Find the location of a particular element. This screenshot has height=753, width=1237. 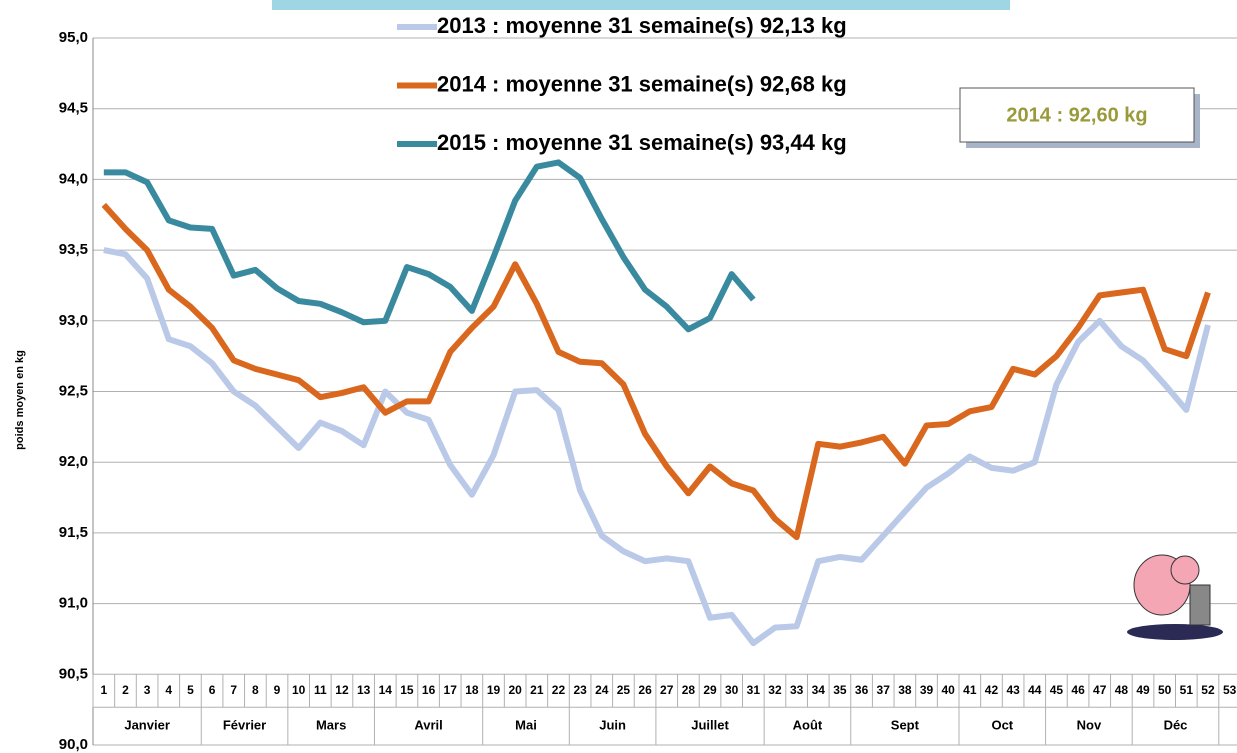

x-tick-label: 16 is located at coordinates (429, 690).